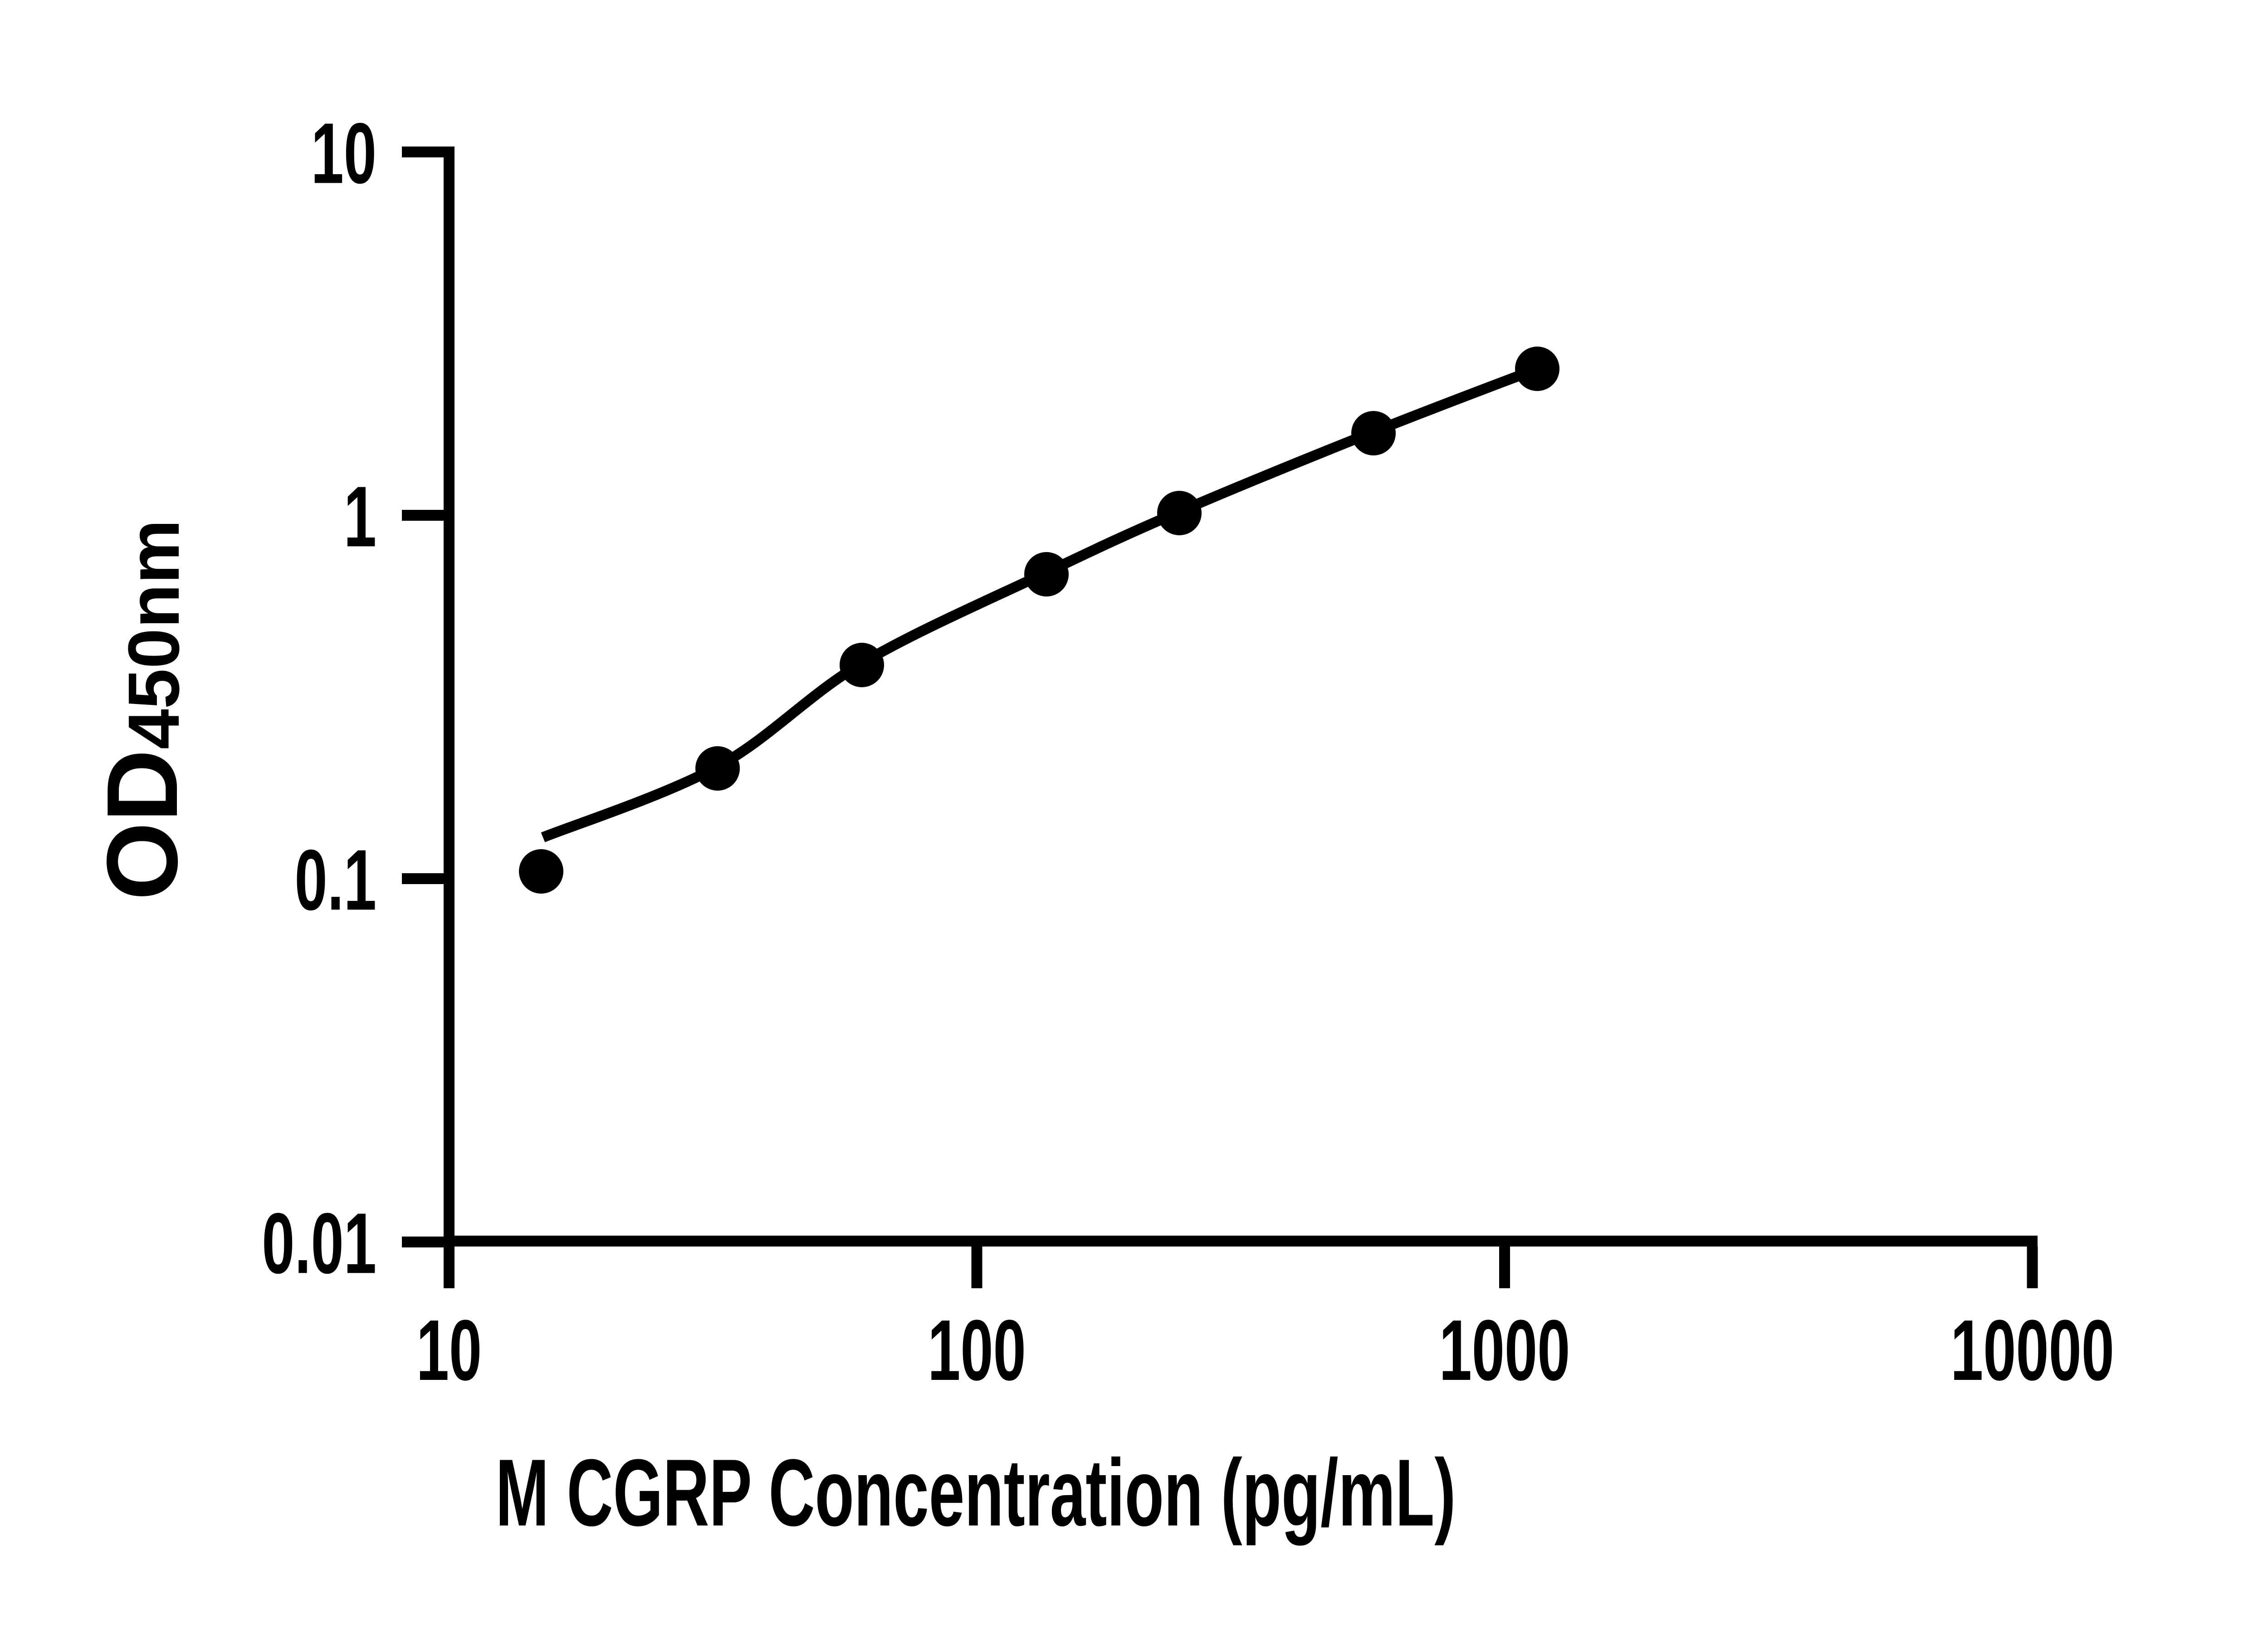 This screenshot has height=1633, width=2268. What do you see at coordinates (344, 153) in the screenshot?
I see `y-tick-label: 10` at bounding box center [344, 153].